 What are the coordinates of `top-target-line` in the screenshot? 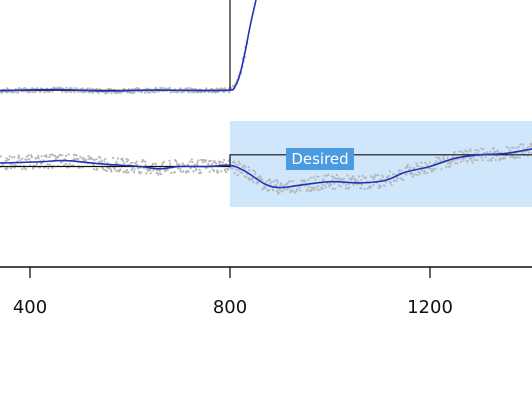 It's located at (115, 45).